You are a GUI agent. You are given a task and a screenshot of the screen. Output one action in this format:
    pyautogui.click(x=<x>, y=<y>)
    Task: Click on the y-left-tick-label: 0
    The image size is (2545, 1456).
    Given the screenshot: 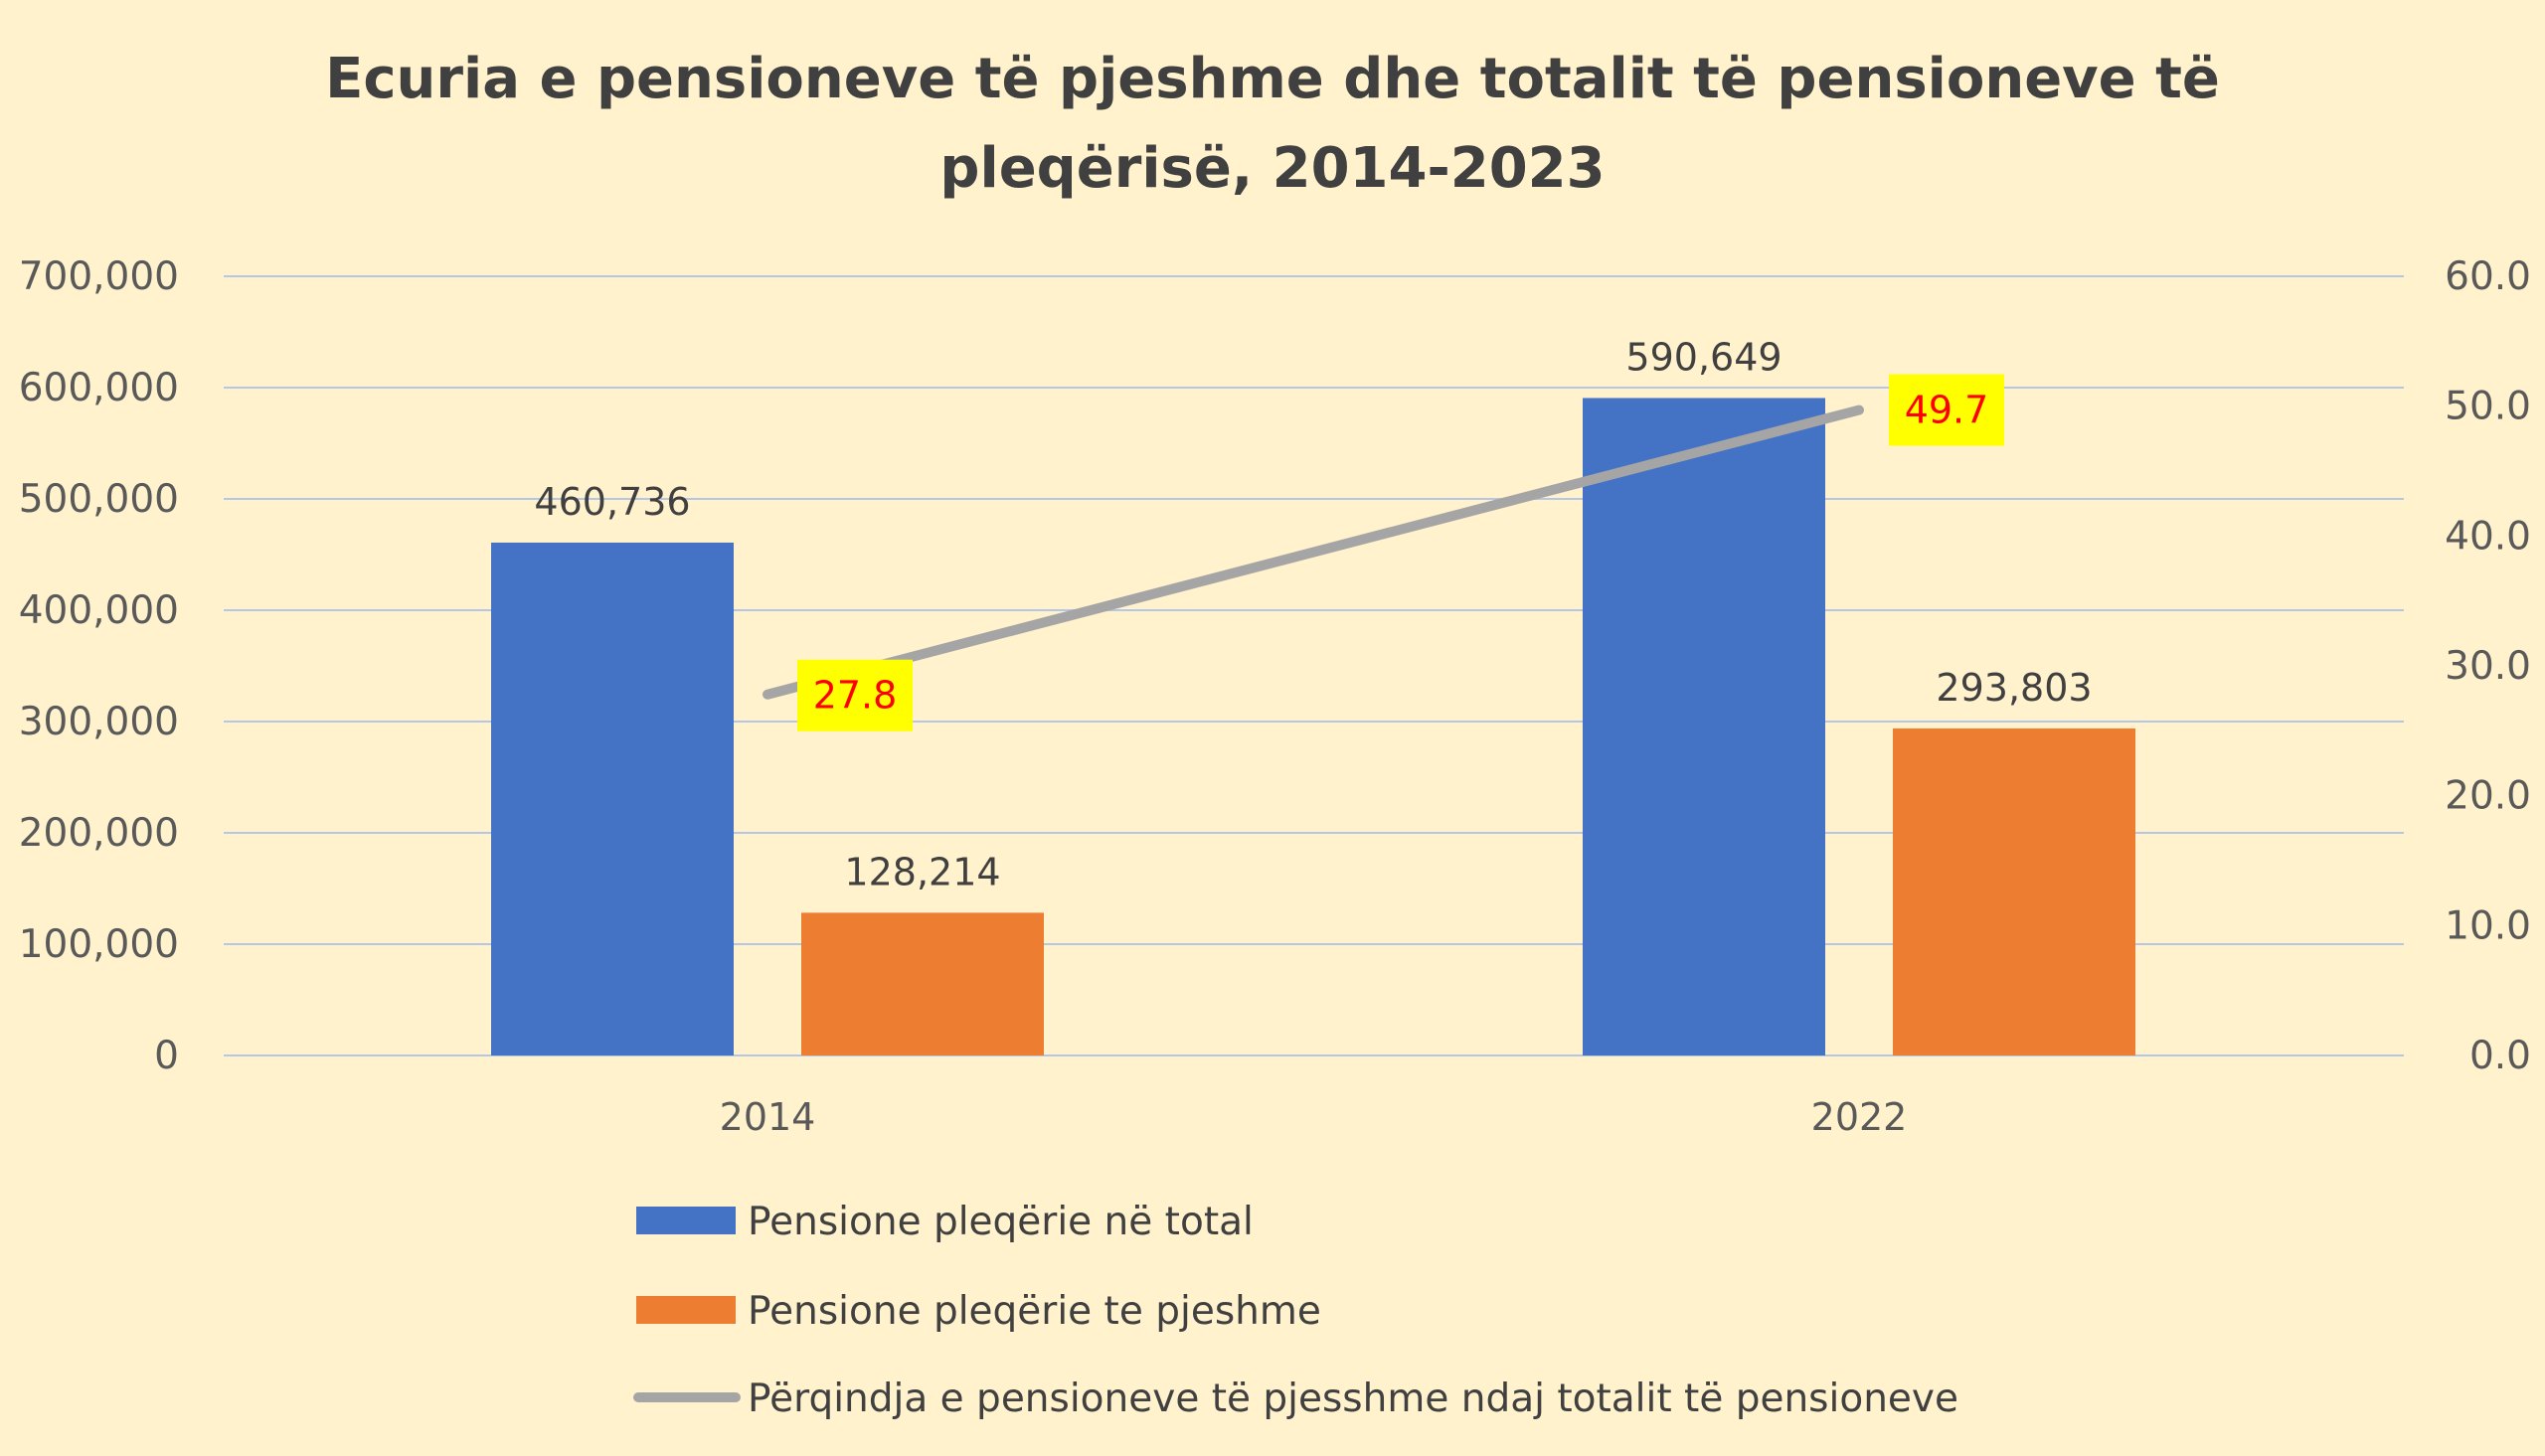 What is the action you would take?
    pyautogui.click(x=166, y=1056)
    